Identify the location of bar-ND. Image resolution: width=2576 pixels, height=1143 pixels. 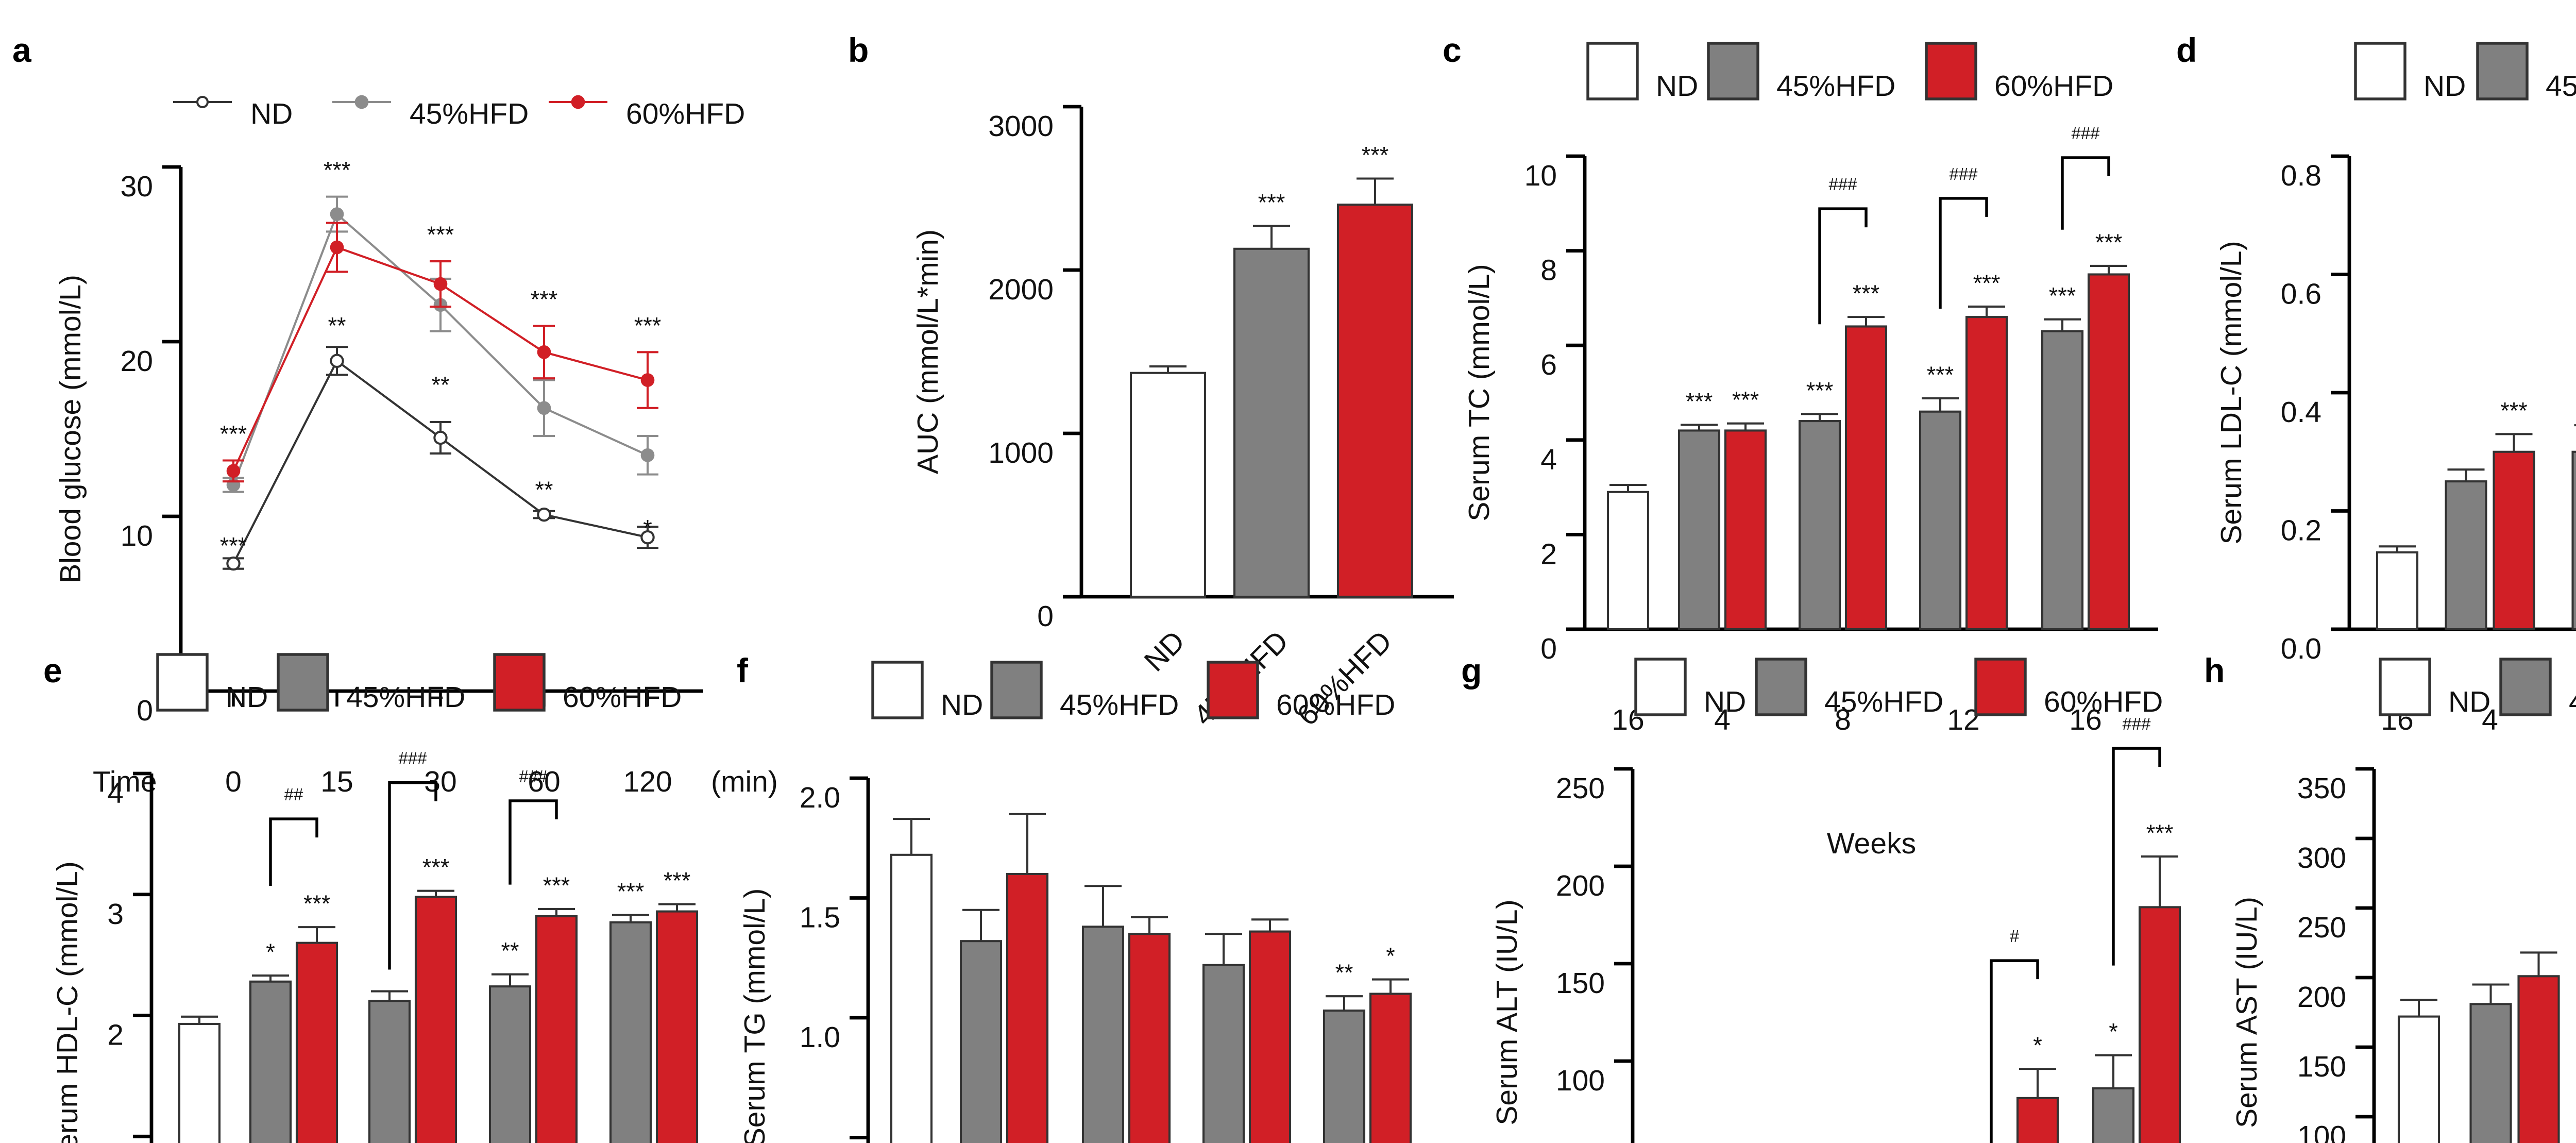
(1168, 485).